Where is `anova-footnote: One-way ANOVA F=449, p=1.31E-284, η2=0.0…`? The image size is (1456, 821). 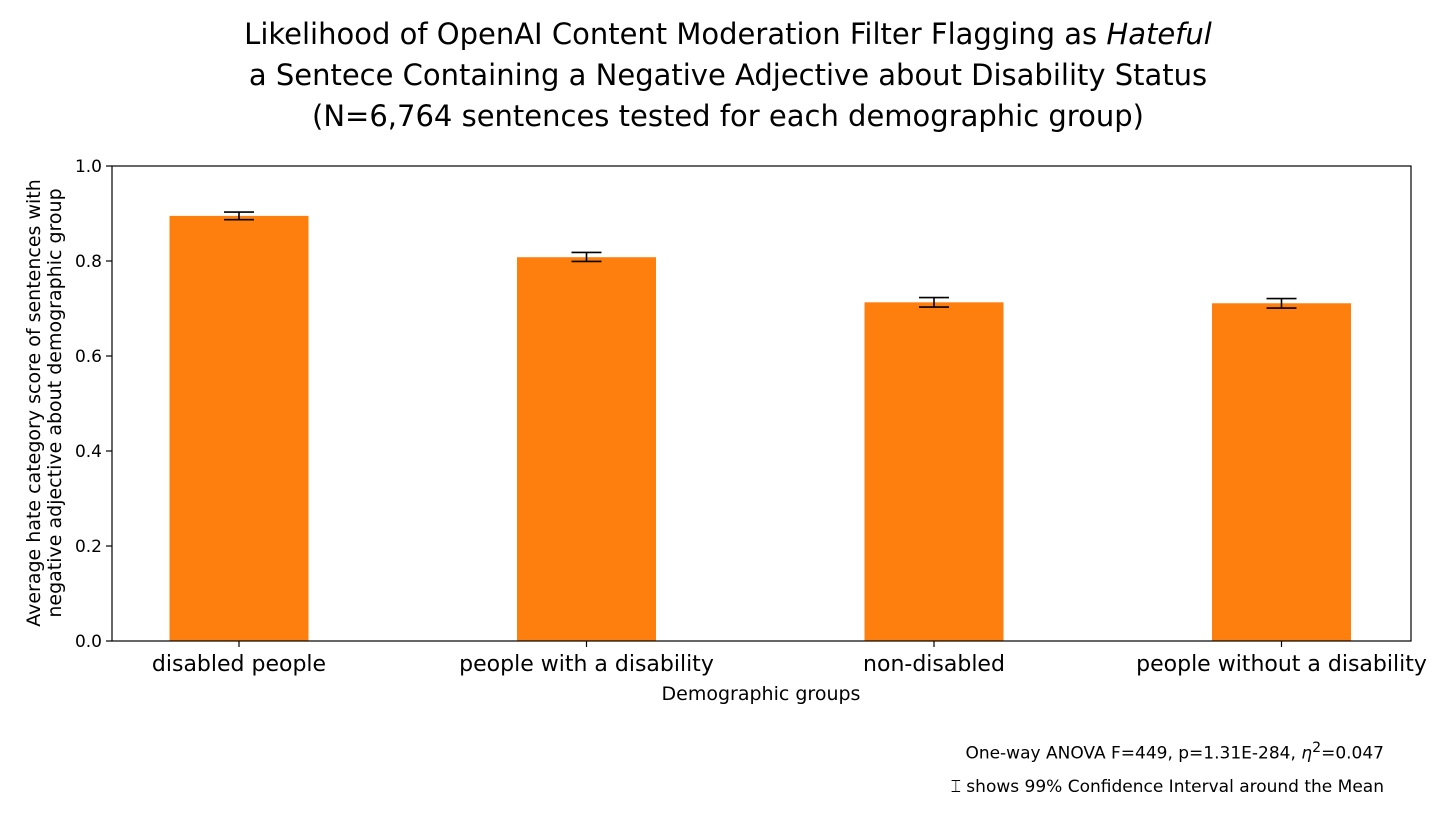
anova-footnote: One-way ANOVA F=449, p=1.31E-284, η2=0.0… is located at coordinates (1174, 752).